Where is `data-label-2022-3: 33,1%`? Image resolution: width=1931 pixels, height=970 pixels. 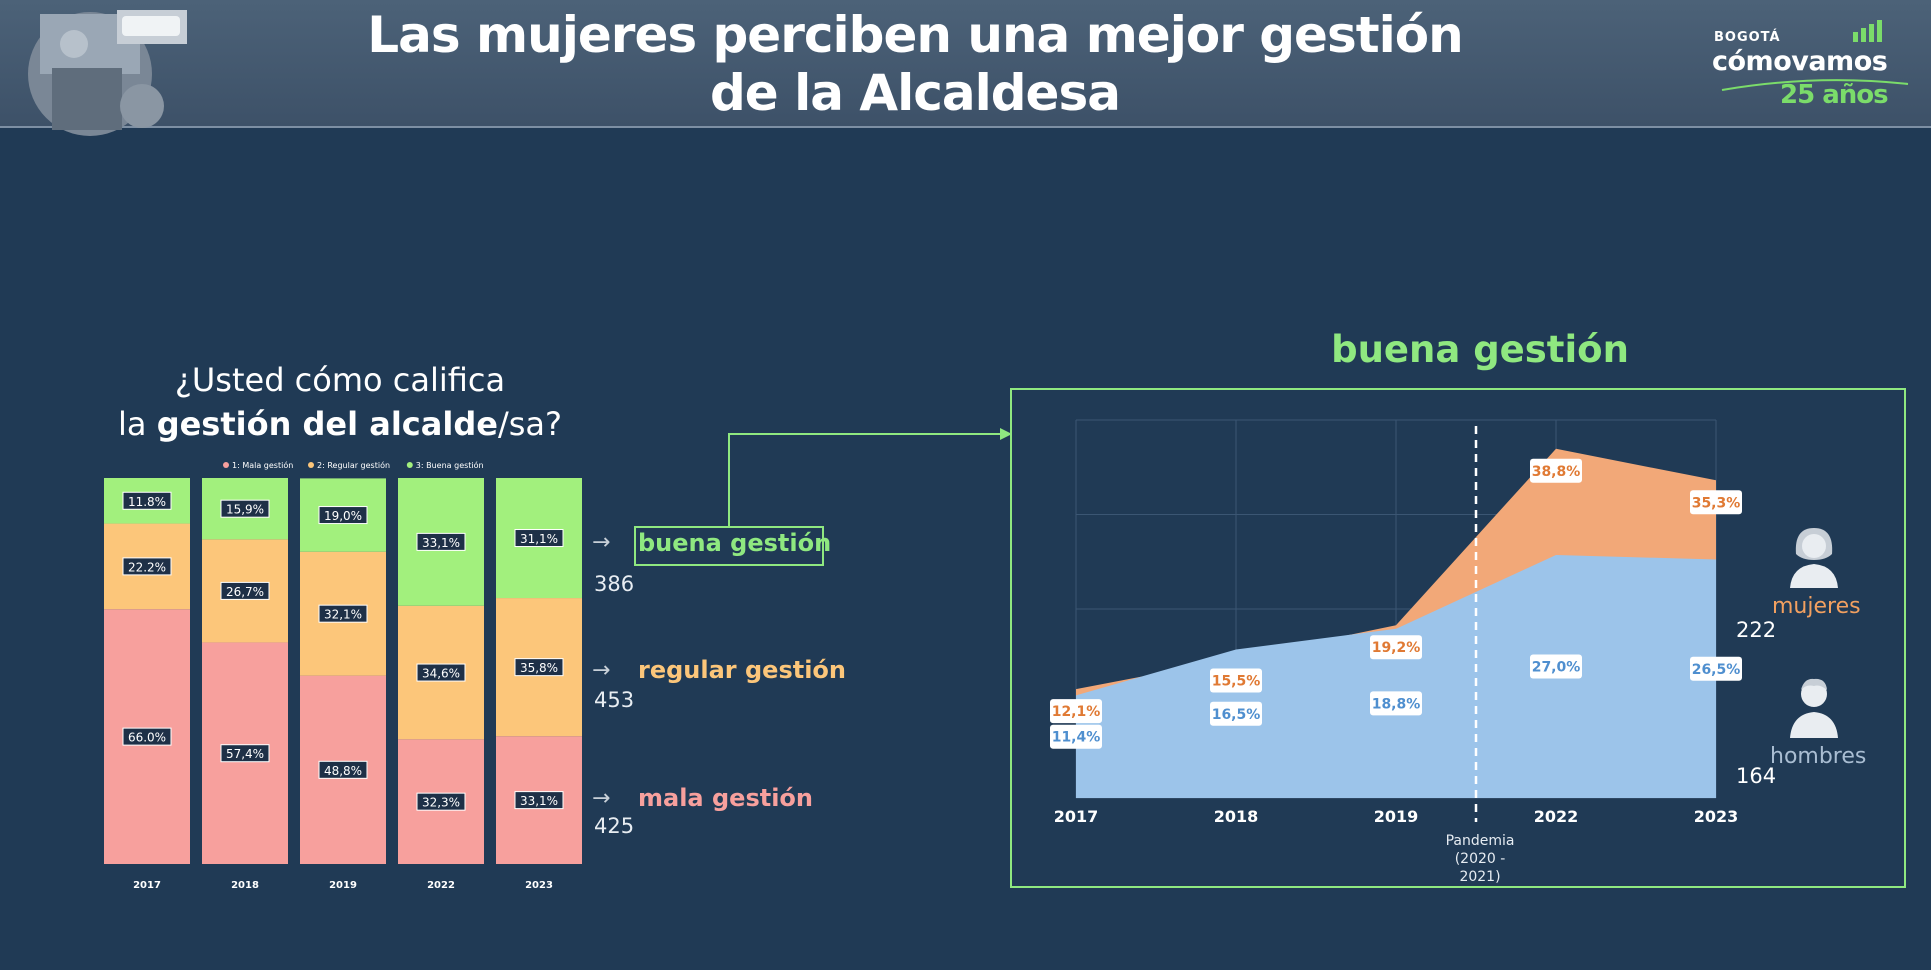
data-label-2022-3: 33,1% is located at coordinates (441, 543).